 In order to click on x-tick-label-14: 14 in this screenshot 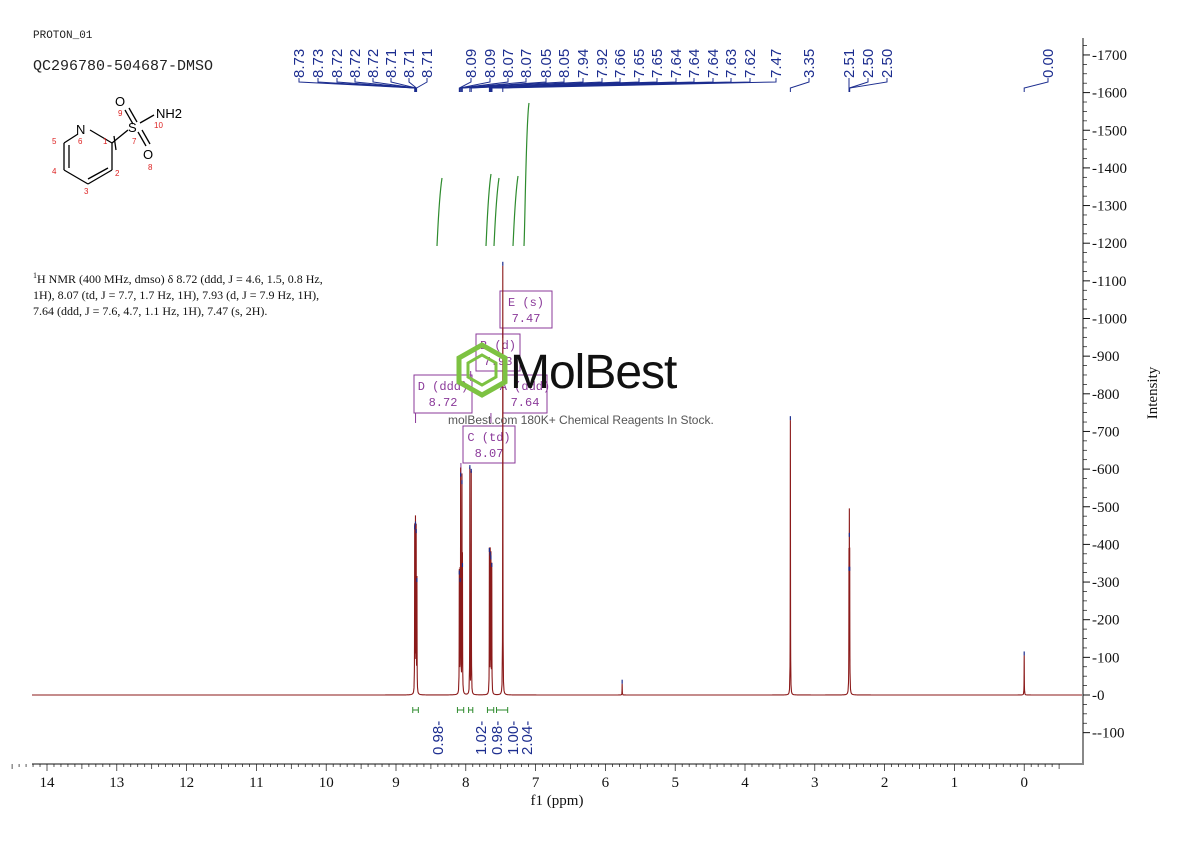, I will do `click(48, 783)`.